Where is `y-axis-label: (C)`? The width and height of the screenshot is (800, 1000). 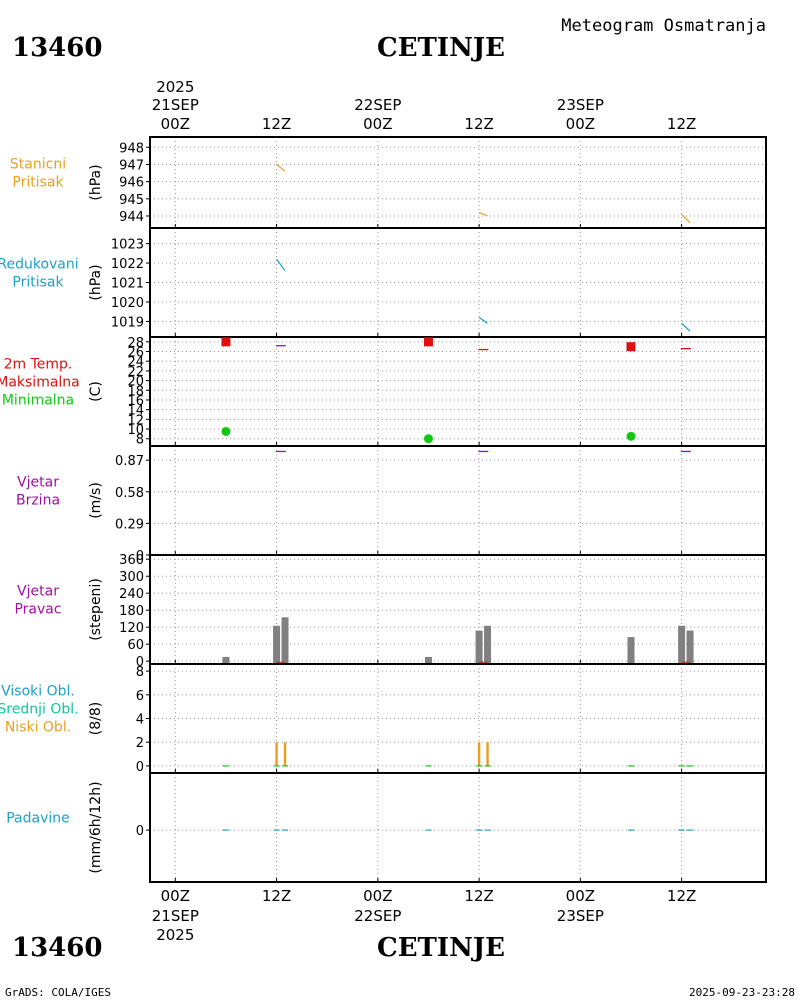
y-axis-label: (C) is located at coordinates (96, 391).